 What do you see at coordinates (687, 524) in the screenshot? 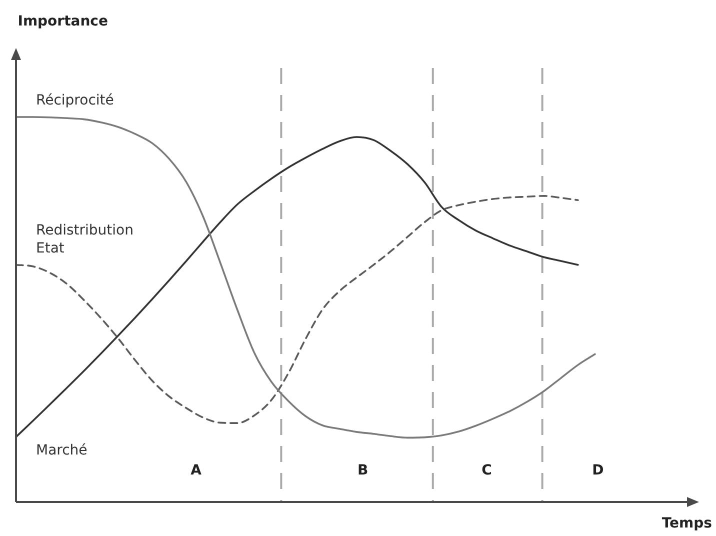
I see `x-axis-title: Temps` at bounding box center [687, 524].